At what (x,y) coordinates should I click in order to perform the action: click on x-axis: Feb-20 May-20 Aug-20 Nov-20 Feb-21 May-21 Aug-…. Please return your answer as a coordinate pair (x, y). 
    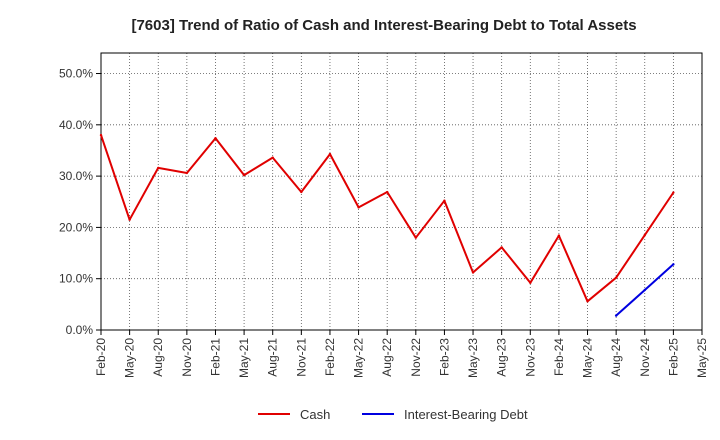
    Looking at the image, I should click on (401, 354).